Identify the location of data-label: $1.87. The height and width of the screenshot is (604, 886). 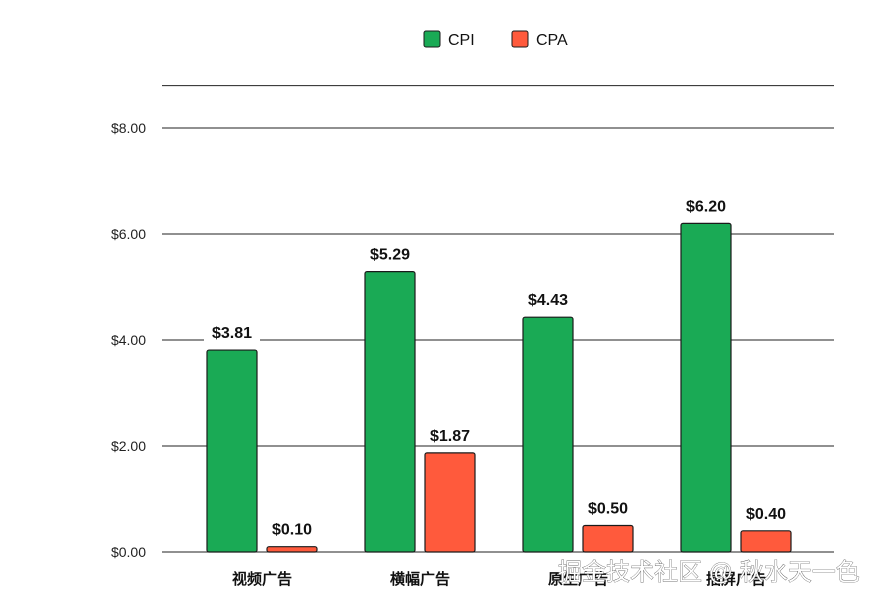
(450, 436).